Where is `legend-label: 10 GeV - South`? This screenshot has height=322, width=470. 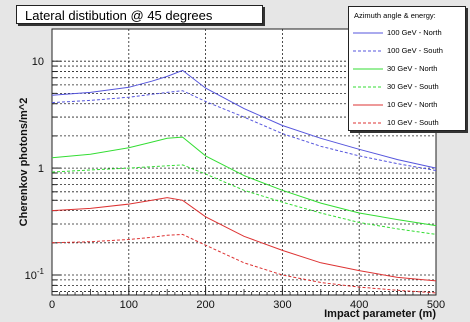 legend-label: 10 GeV - South is located at coordinates (413, 122).